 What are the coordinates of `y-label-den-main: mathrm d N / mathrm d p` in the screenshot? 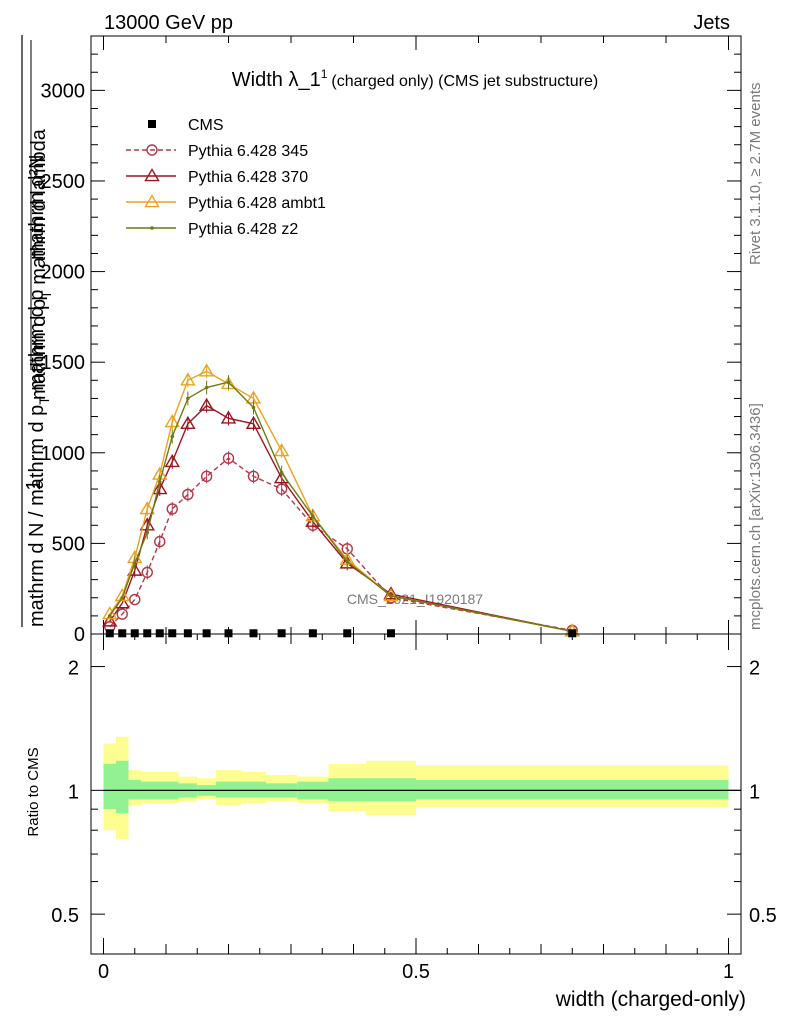 It's located at (37, 516).